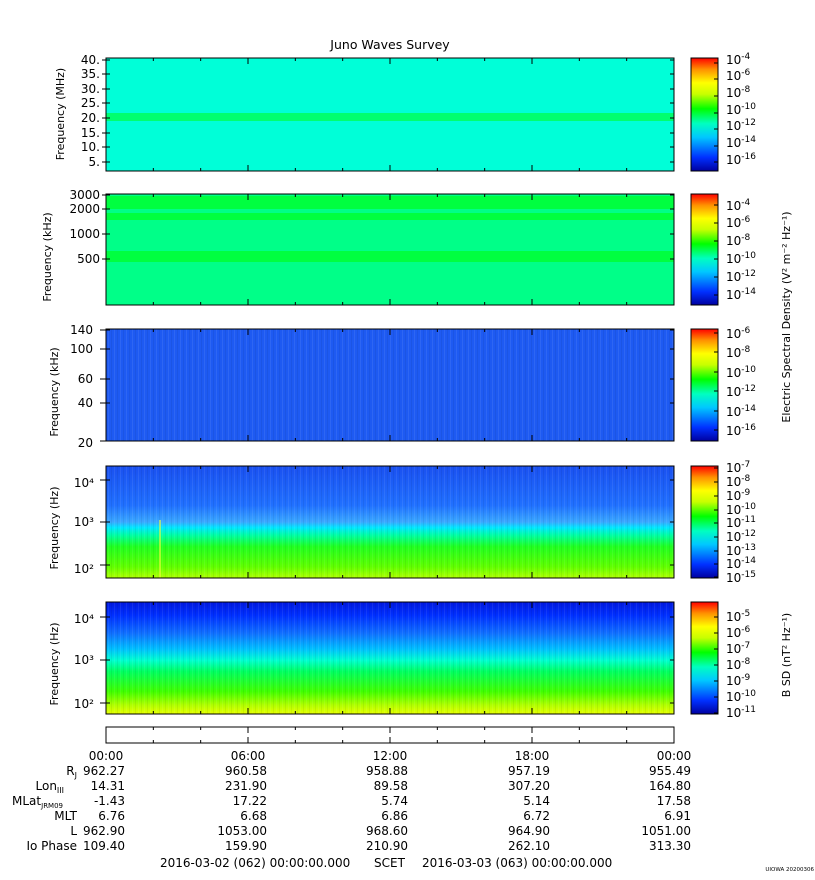 This screenshot has width=815, height=880. I want to click on colorbar-1-label: 10⁻⁶, so click(738, 75).